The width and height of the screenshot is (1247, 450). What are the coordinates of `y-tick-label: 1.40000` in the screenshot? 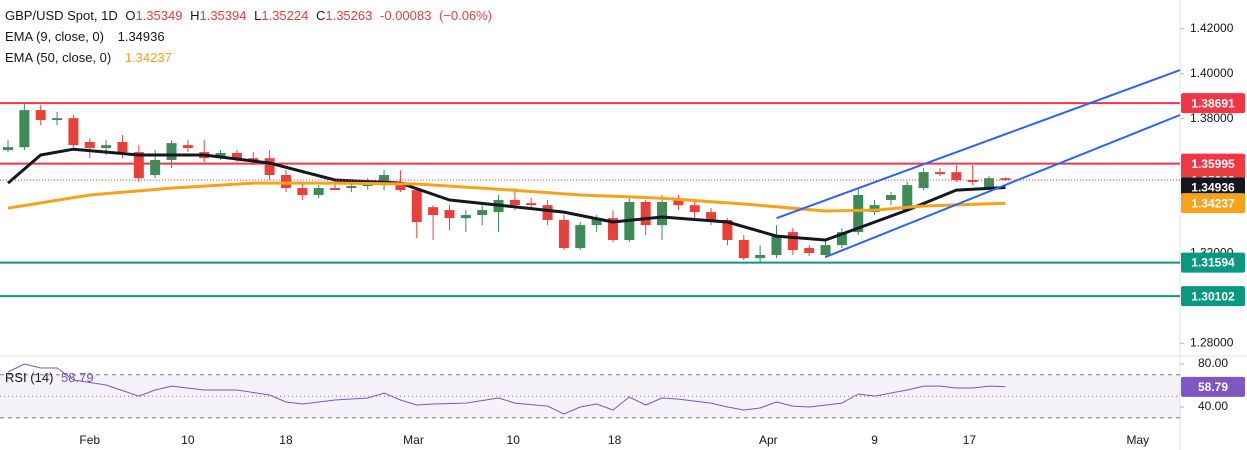 It's located at (1212, 73).